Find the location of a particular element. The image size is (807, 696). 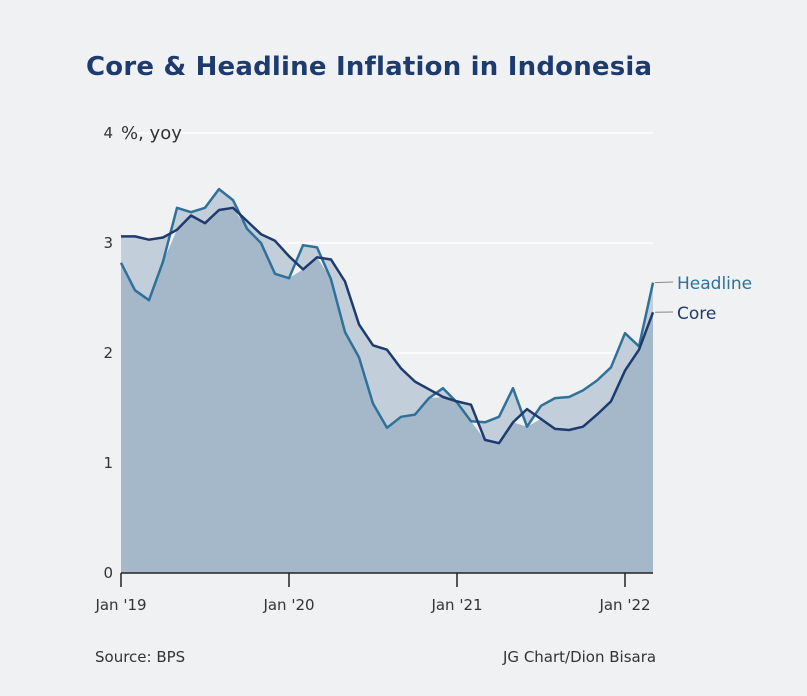

y-tick-label: 2 is located at coordinates (108, 353).